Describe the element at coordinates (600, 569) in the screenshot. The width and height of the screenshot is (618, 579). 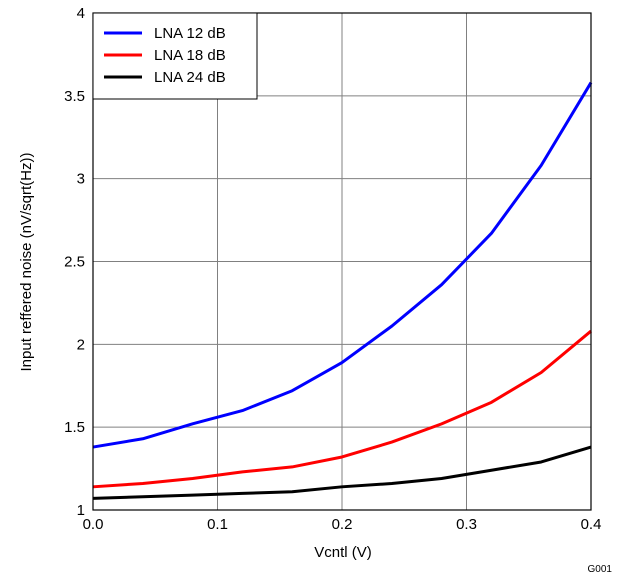
I see `figure-code: G001` at that location.